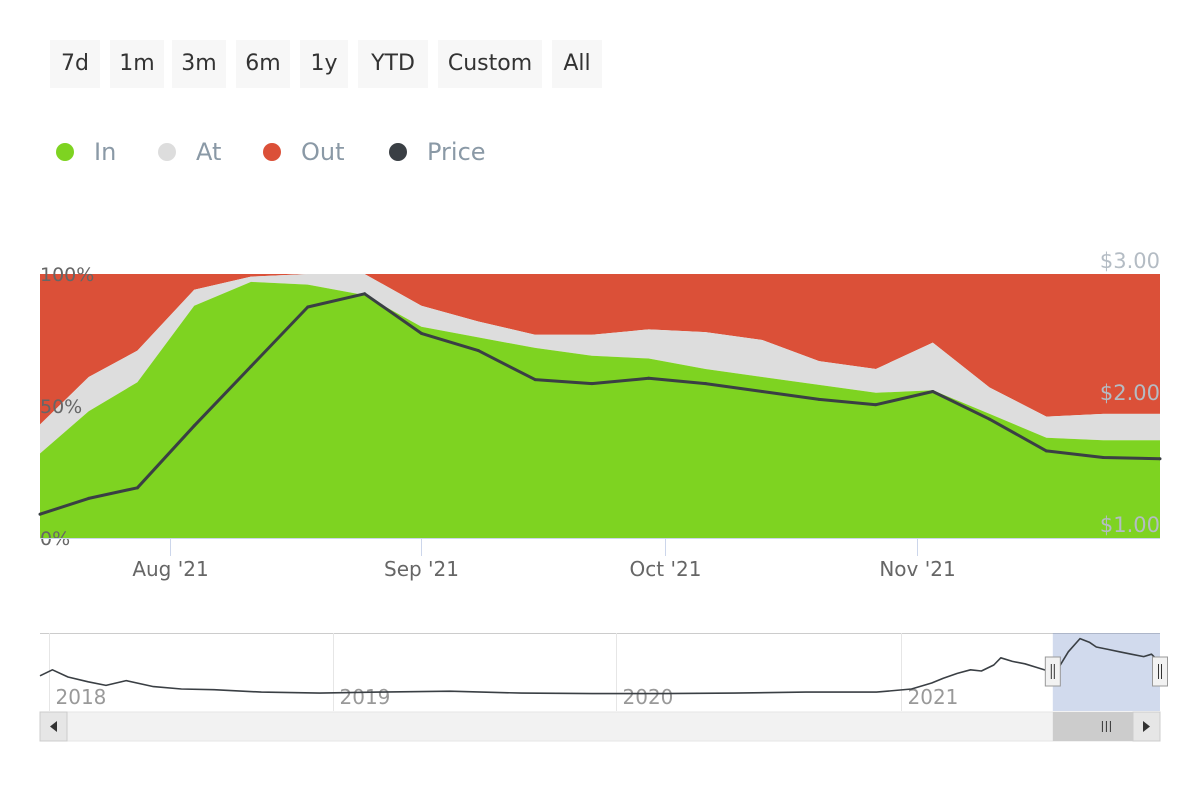  Describe the element at coordinates (421, 569) in the screenshot. I see `x-axis-tick-label: Sep '21` at that location.